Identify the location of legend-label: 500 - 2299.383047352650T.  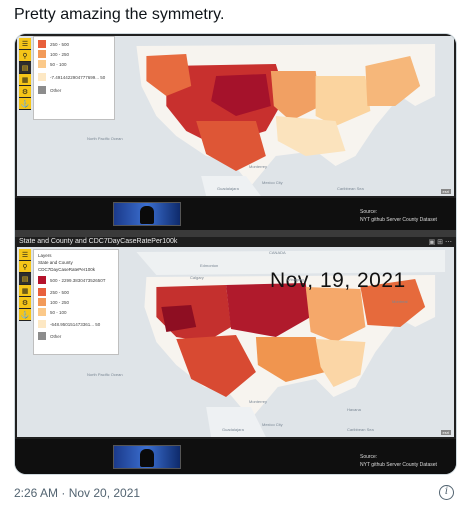
(78, 280).